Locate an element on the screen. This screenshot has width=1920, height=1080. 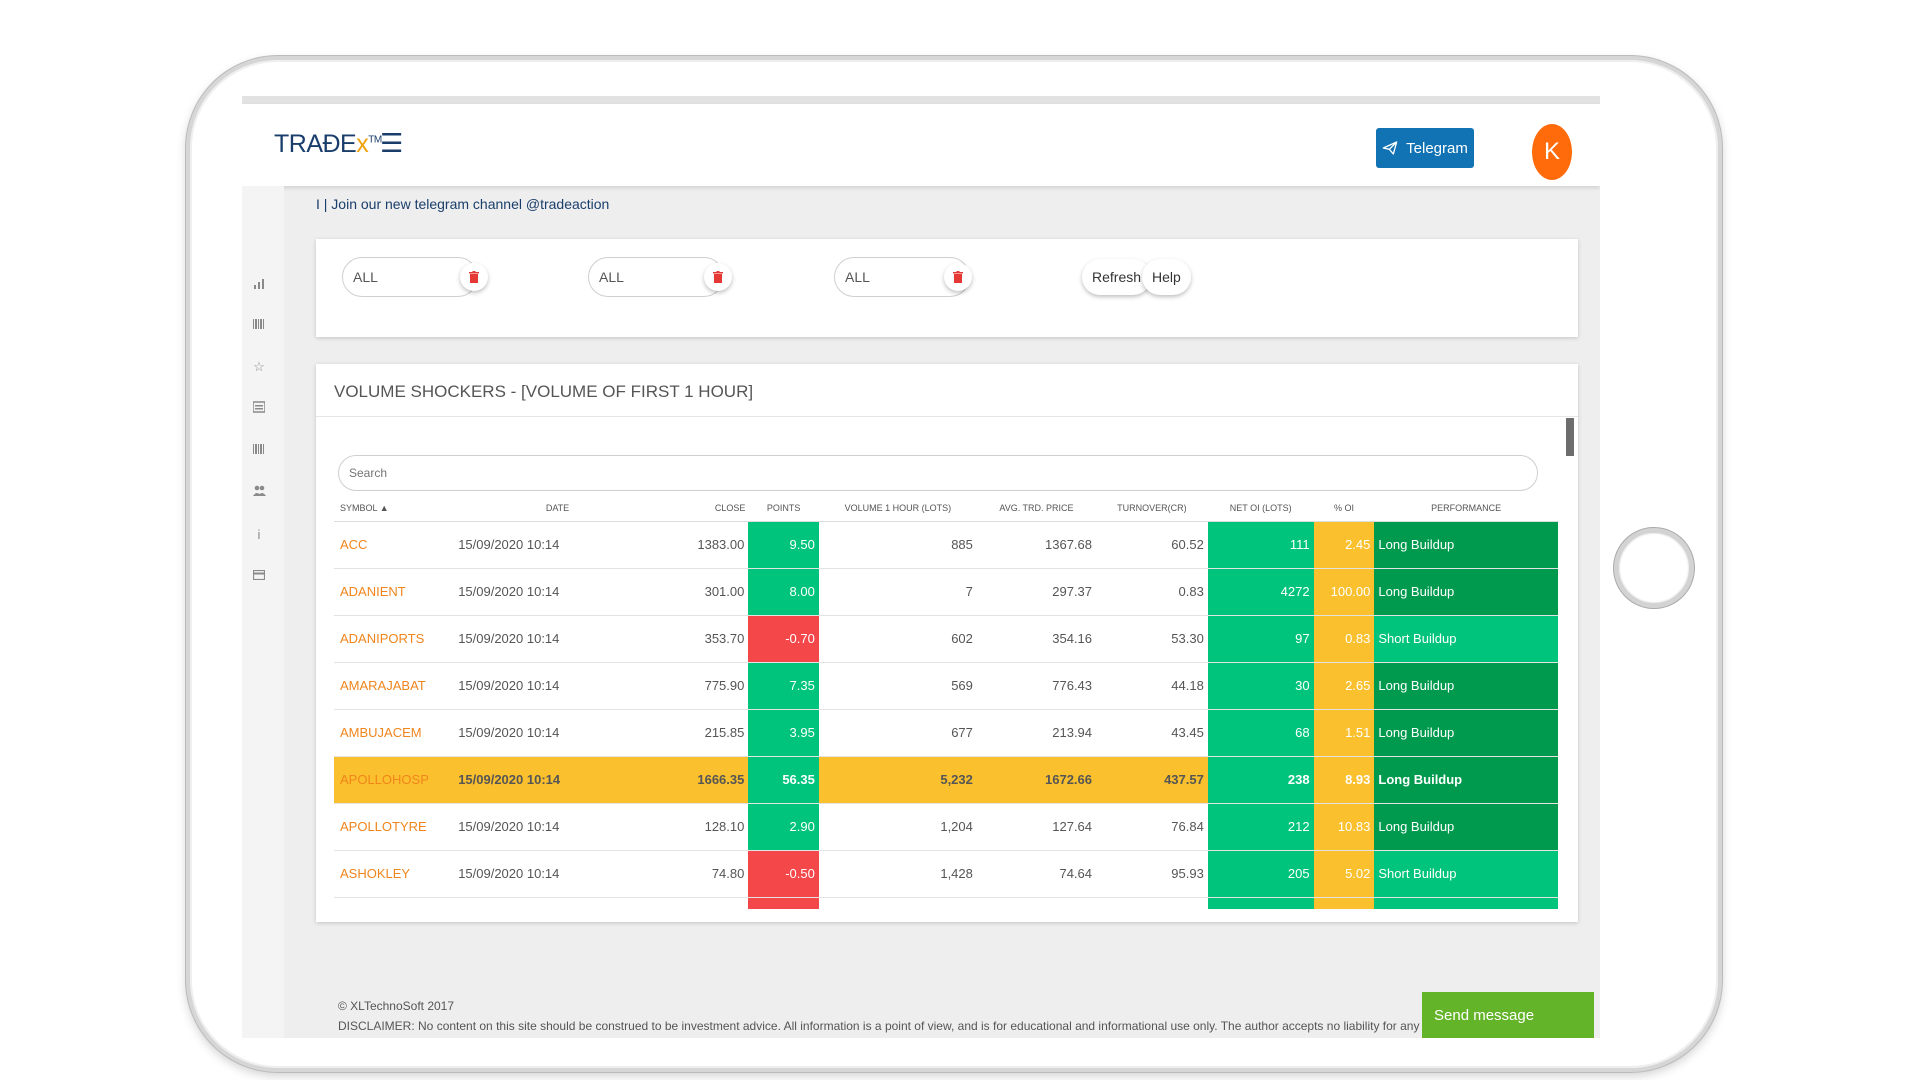
net-oi-cell: 111 is located at coordinates (1260, 545).